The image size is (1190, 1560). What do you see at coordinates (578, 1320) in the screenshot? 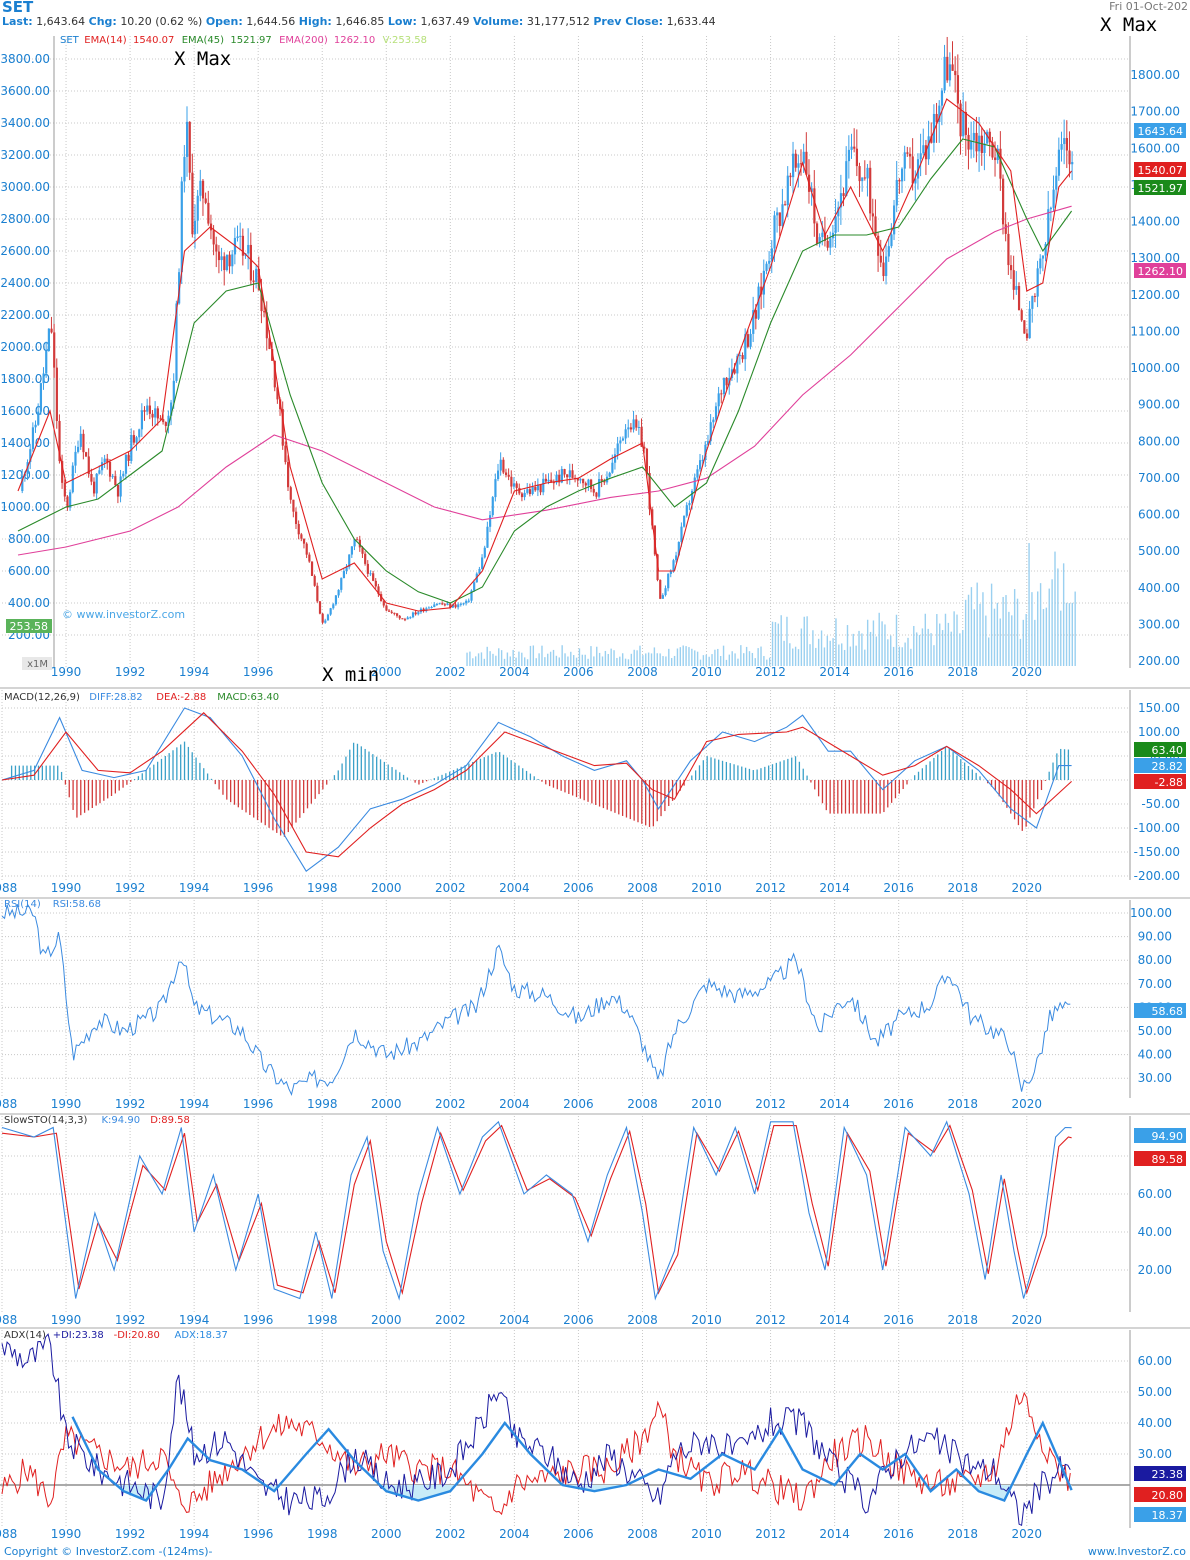
I see `sto-x-tick: 2006` at bounding box center [578, 1320].